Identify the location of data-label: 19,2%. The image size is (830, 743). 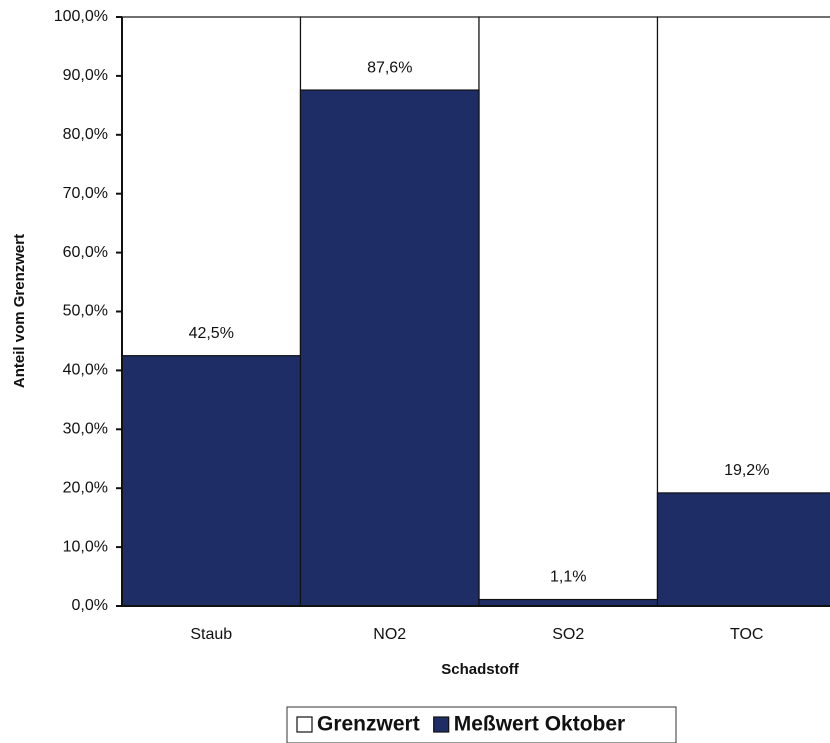
(746, 470).